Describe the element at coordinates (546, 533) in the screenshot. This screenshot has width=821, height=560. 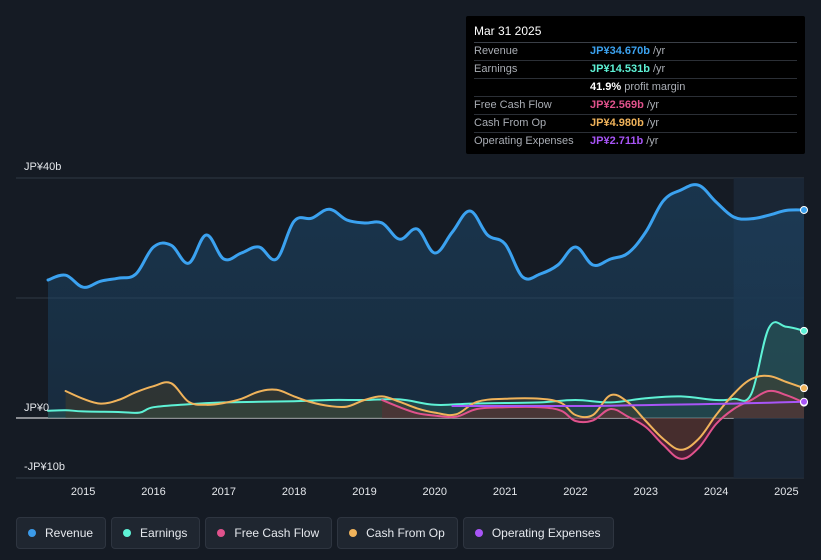
I see `legend-label: Operating Expenses` at that location.